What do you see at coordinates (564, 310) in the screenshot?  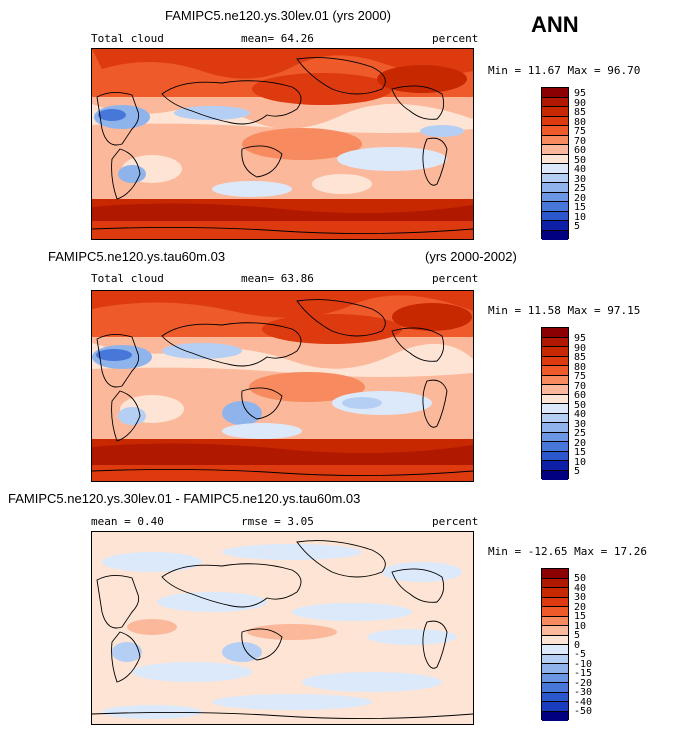 I see `panel2-minmax-label: Min = 11.58 Max = 97.15` at bounding box center [564, 310].